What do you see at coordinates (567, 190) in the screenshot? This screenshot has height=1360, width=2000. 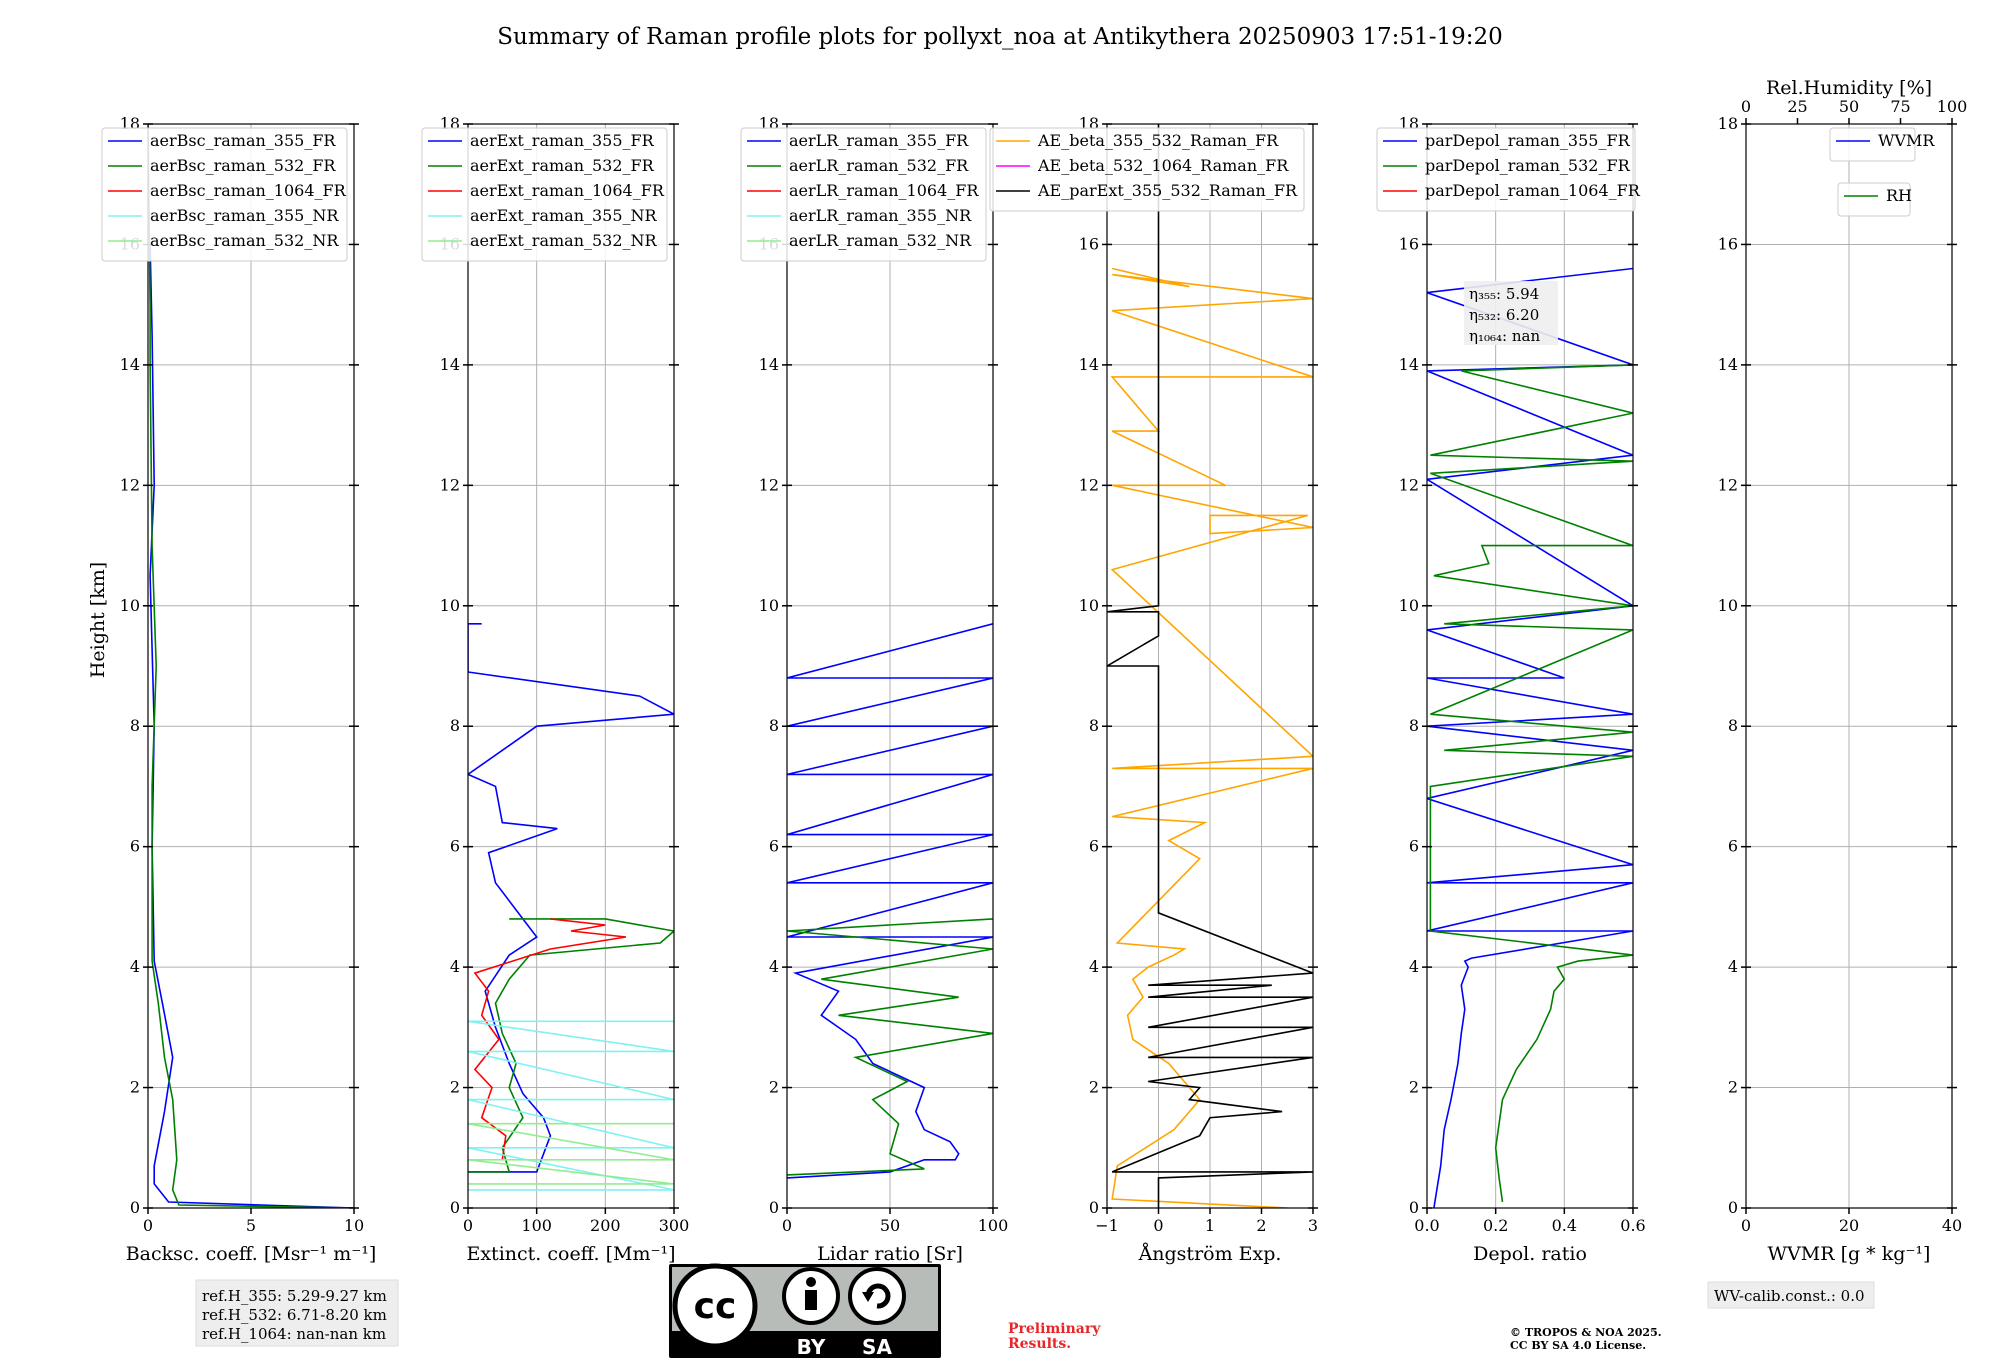 I see `legend-entry: aerExt_raman_1064_FR` at bounding box center [567, 190].